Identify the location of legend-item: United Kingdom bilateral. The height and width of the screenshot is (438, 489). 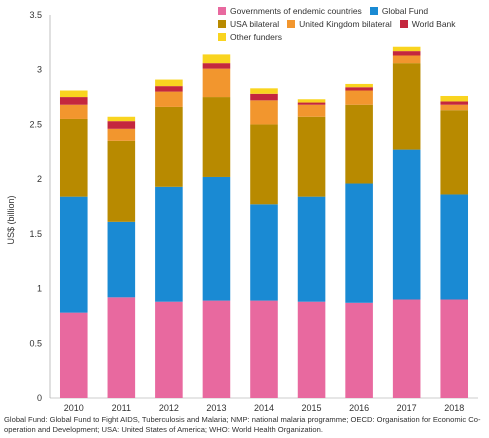
(339, 23).